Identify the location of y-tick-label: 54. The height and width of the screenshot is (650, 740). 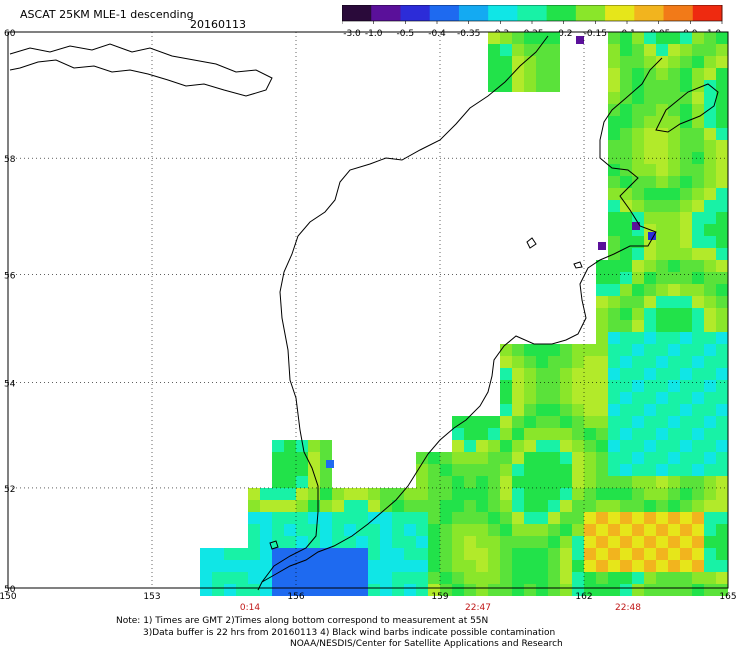
(10, 384).